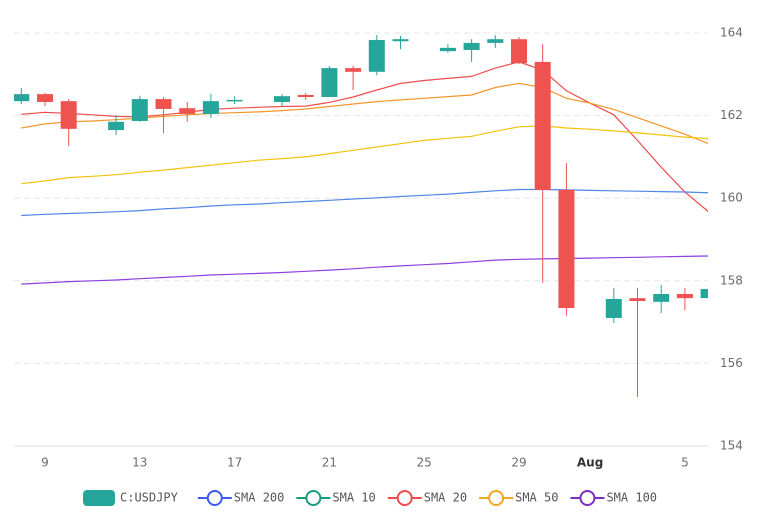  I want to click on x-tick-label: 13, so click(139, 463).